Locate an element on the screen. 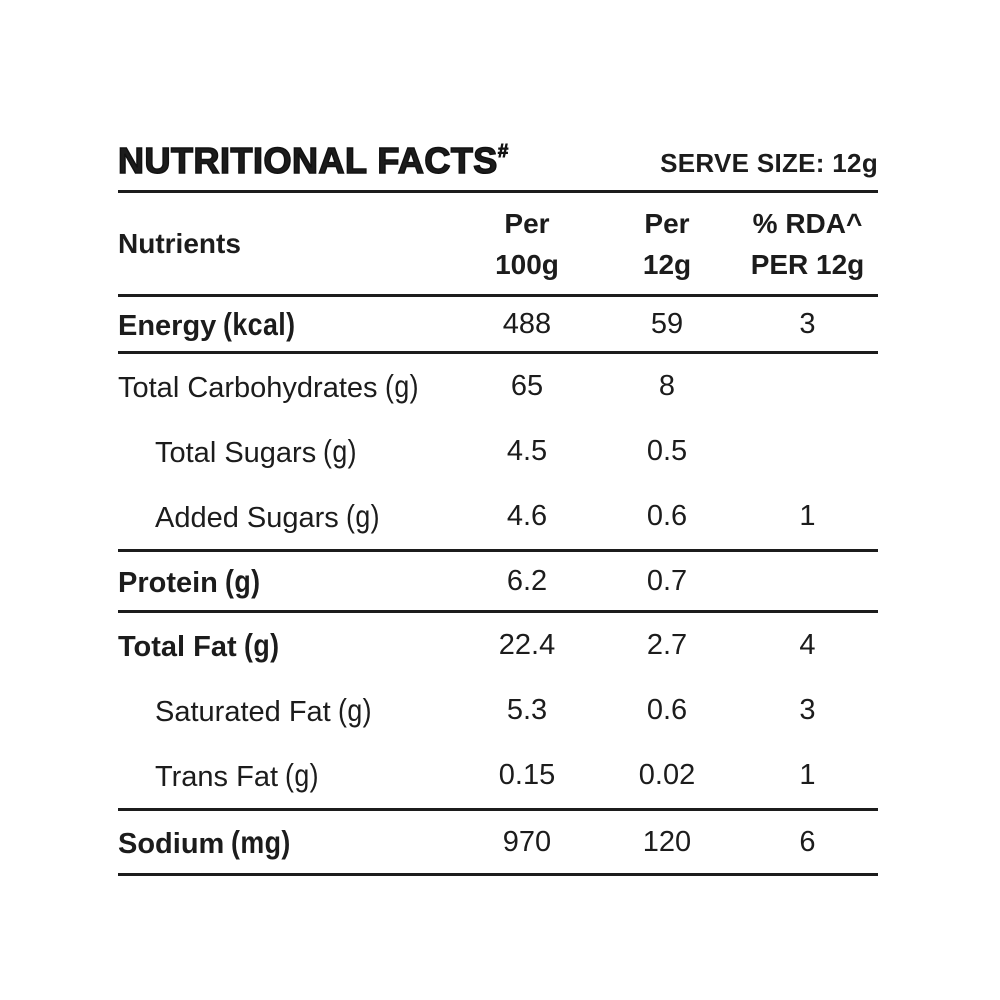 The image size is (1000, 1000). nutrient-unit: (mg) is located at coordinates (261, 841).